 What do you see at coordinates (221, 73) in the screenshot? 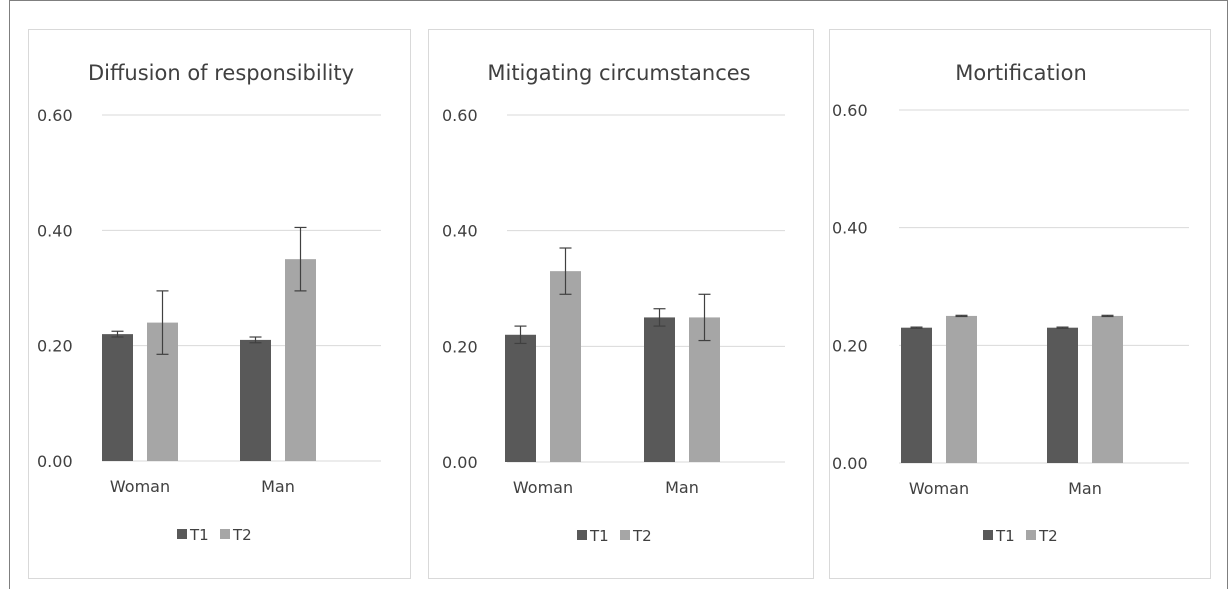
I see `chart-title-diffusion: Diffusion of responsibility` at bounding box center [221, 73].